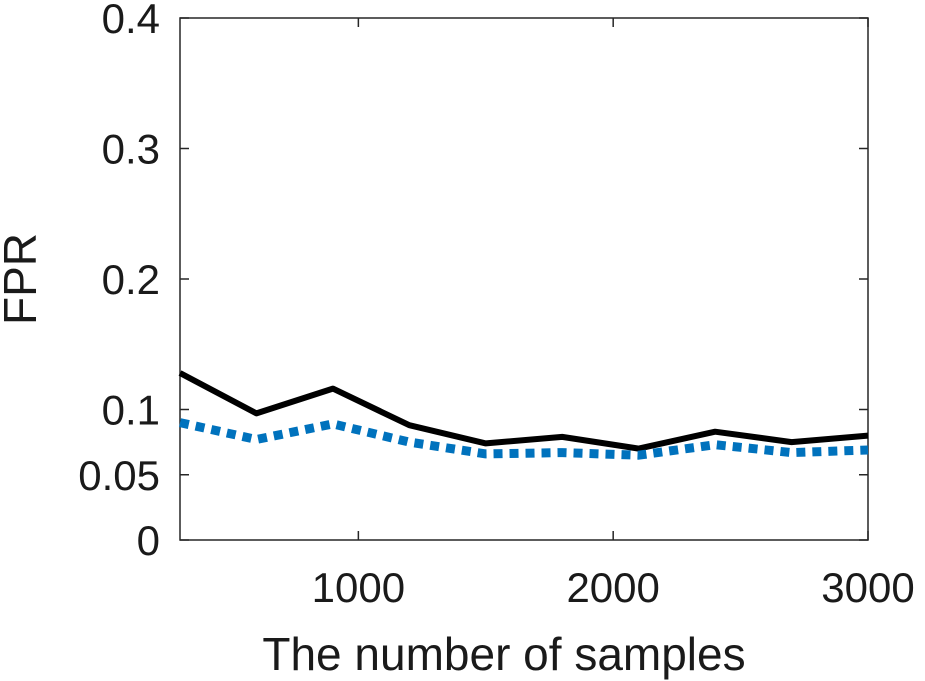 This screenshot has width=925, height=681. I want to click on y-tick-label: 0, so click(148, 540).